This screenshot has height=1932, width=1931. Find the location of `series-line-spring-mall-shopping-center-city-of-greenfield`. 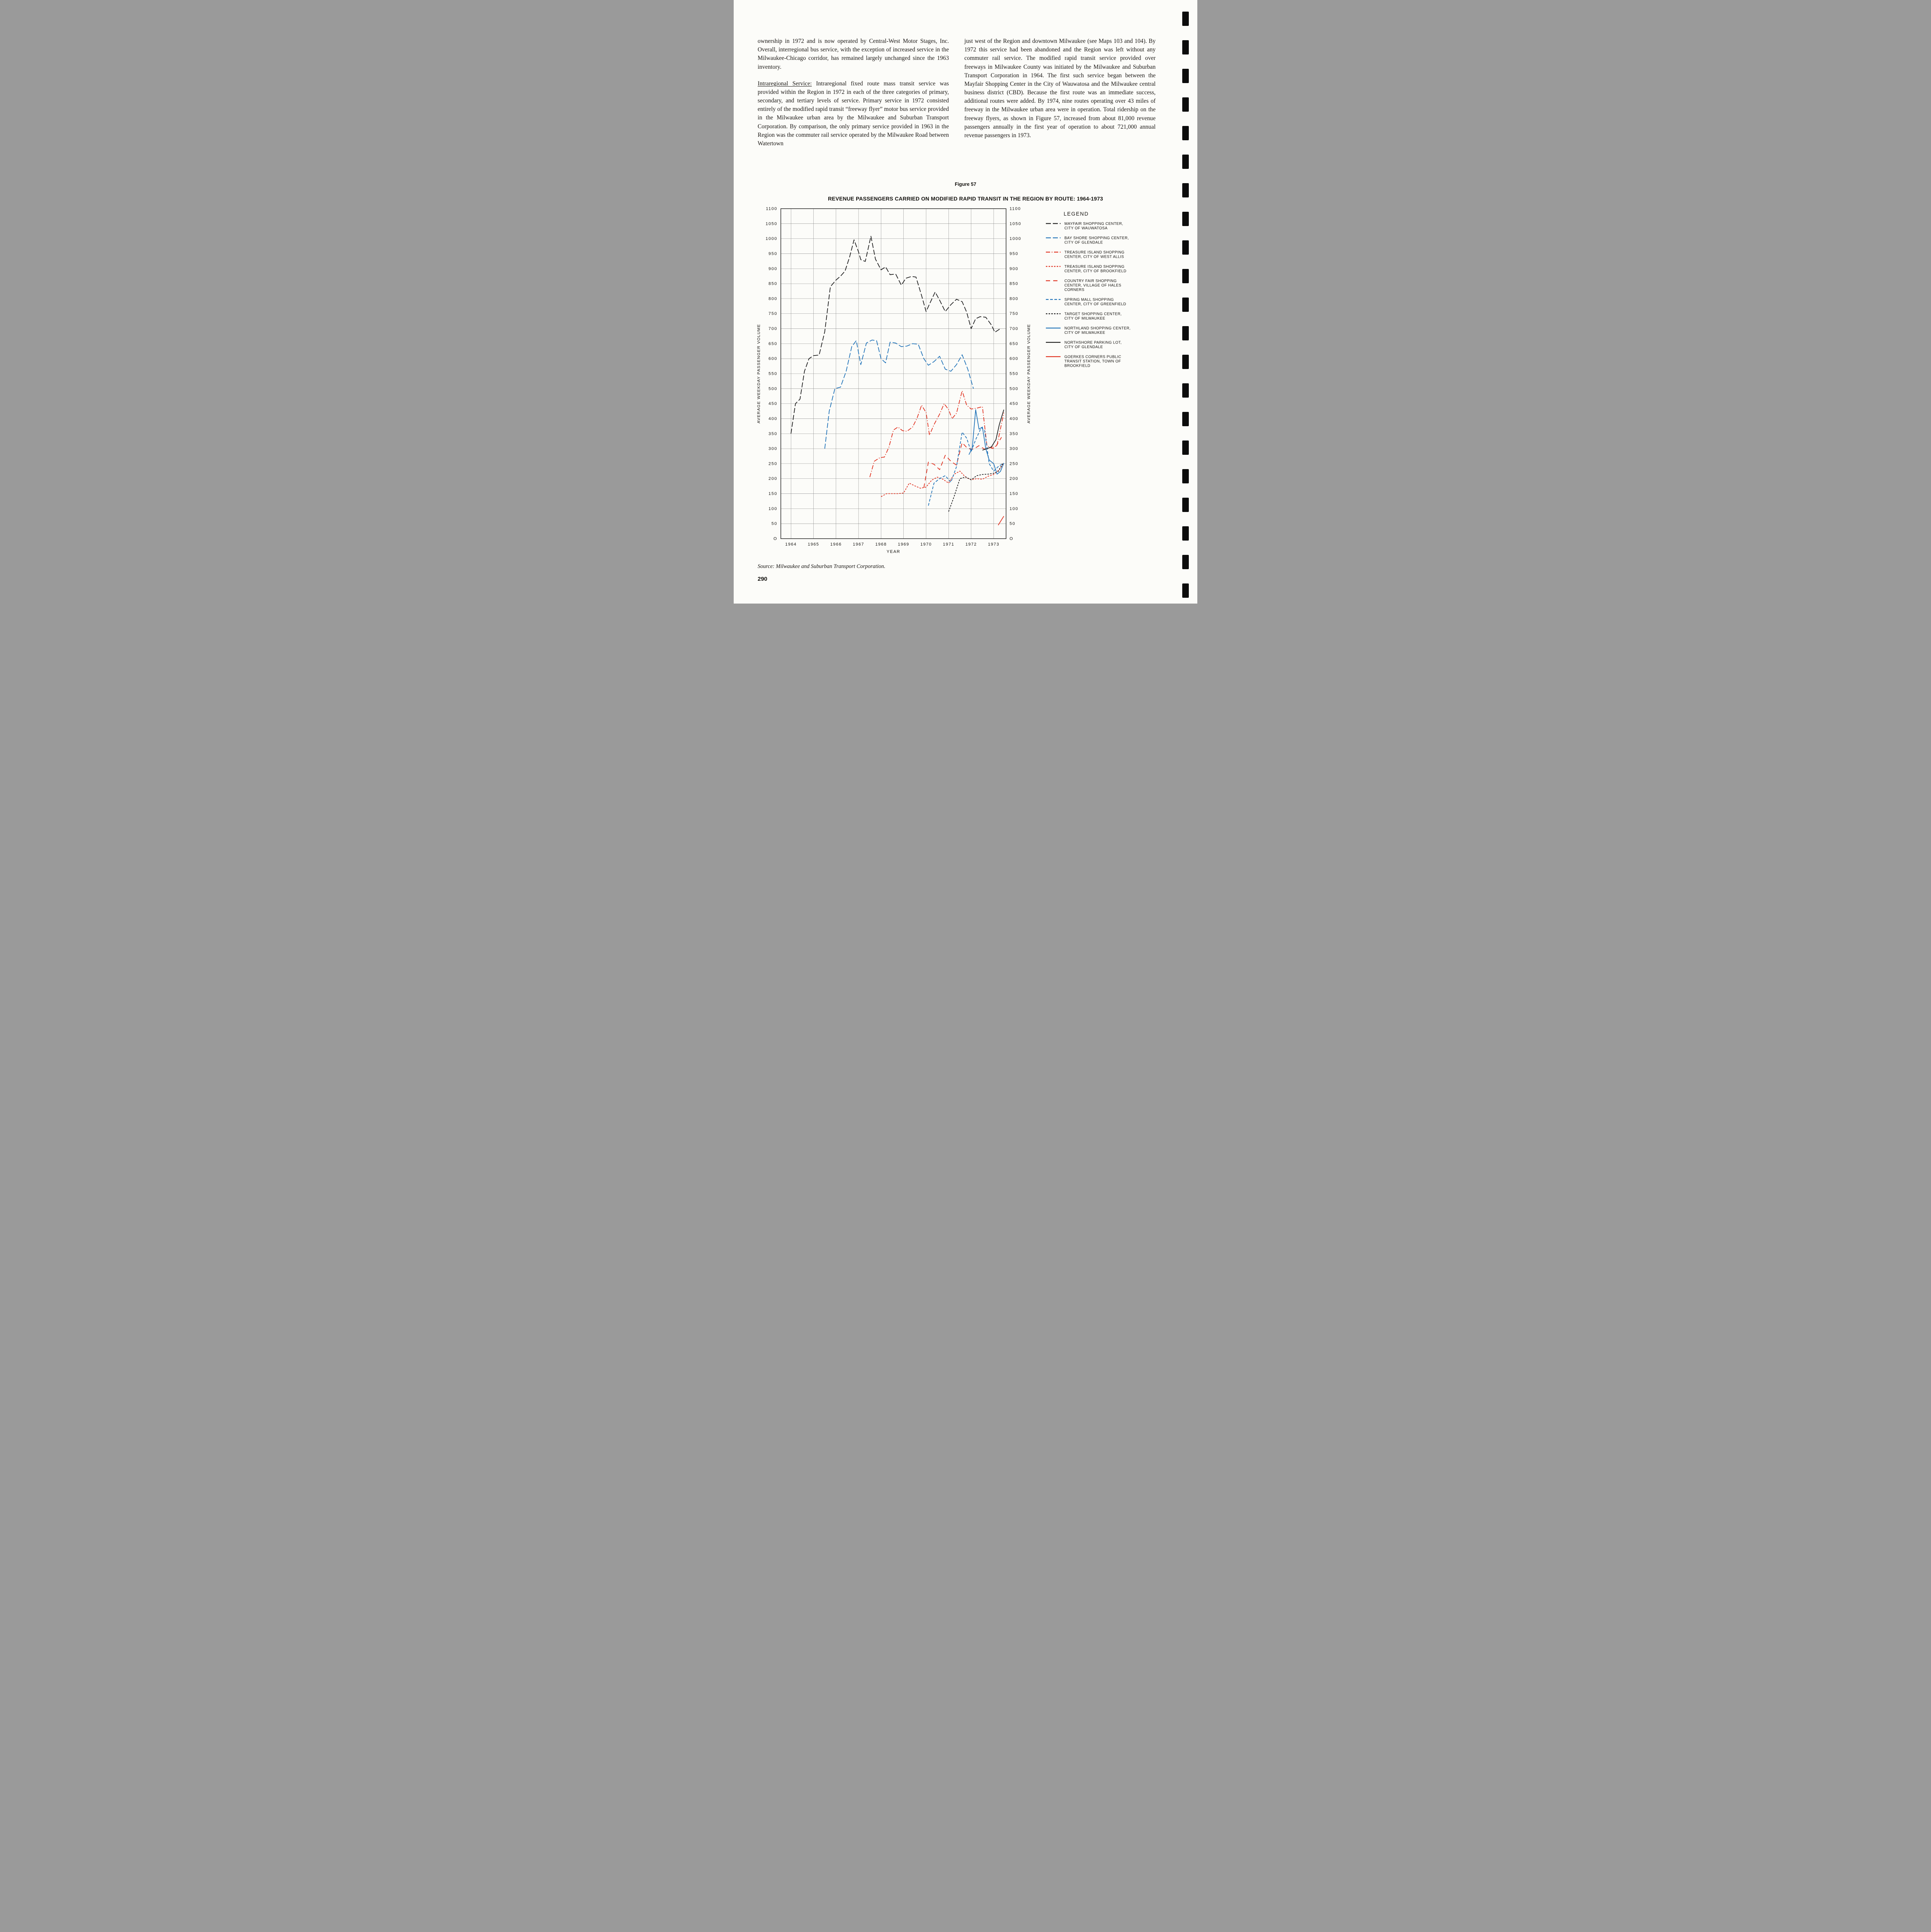

series-line-spring-mall-shopping-center-city-of-greenfield is located at coordinates (965, 467).